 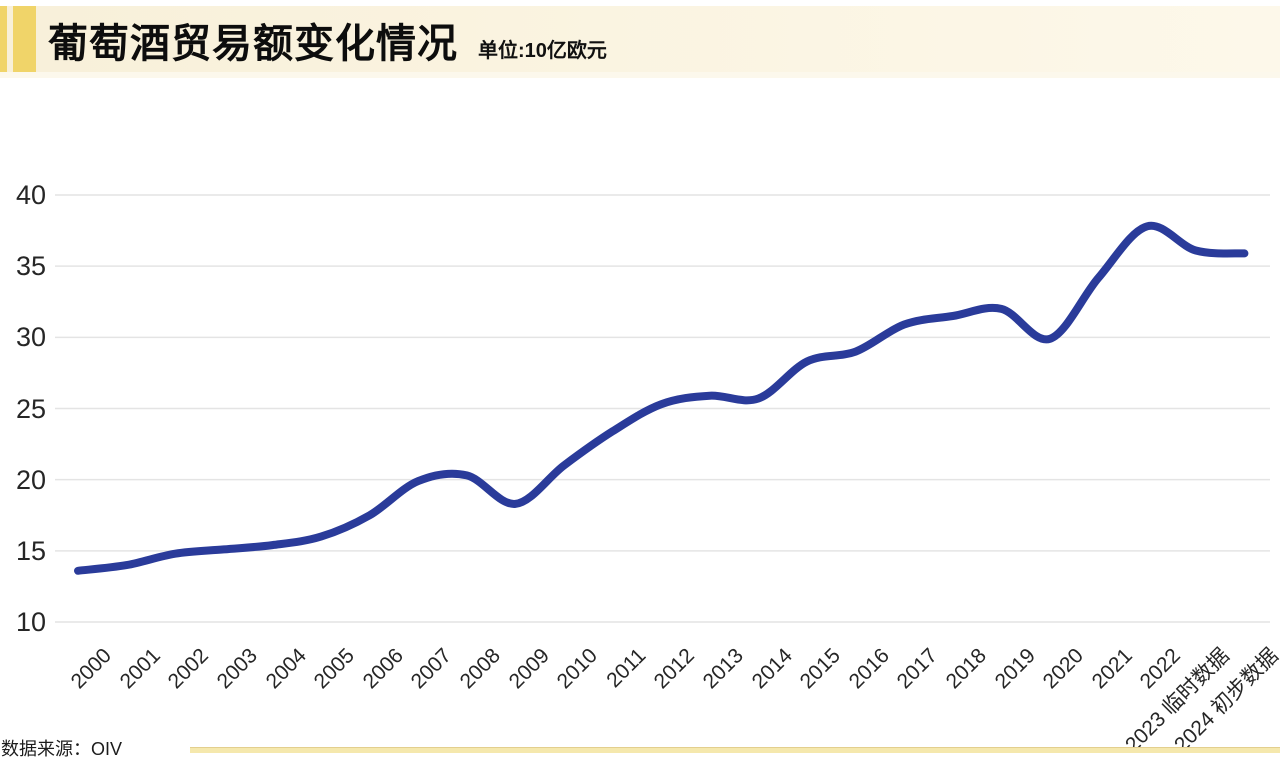 I want to click on y-axis-label: 10, so click(x=30, y=622).